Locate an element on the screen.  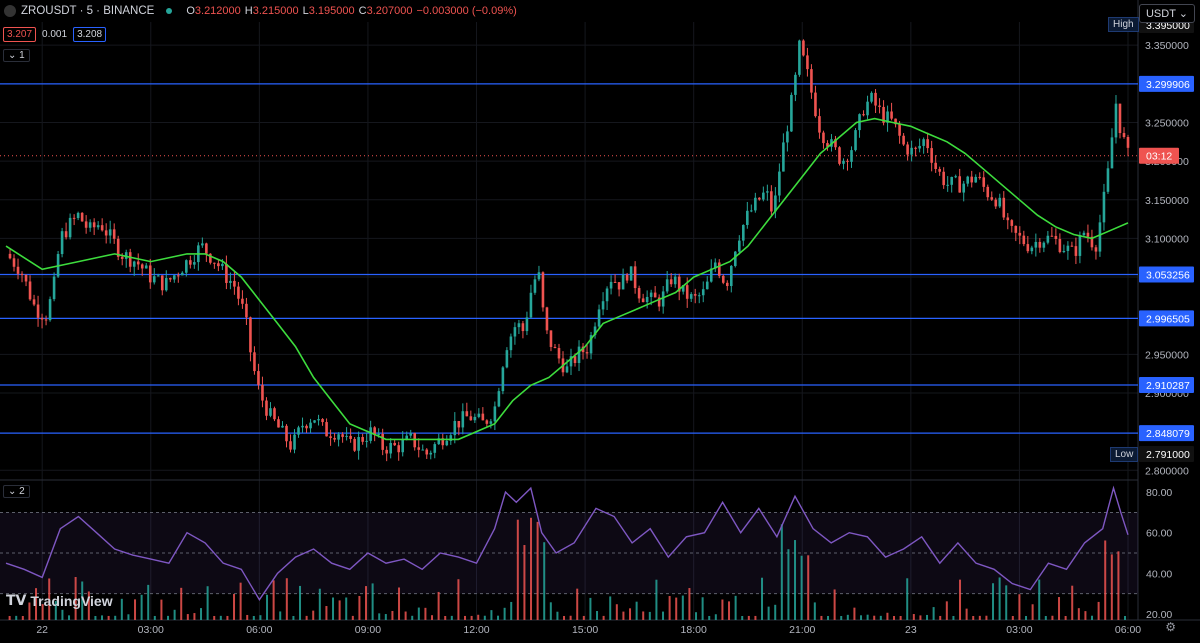
buy-price: 3.208 is located at coordinates (90, 34).